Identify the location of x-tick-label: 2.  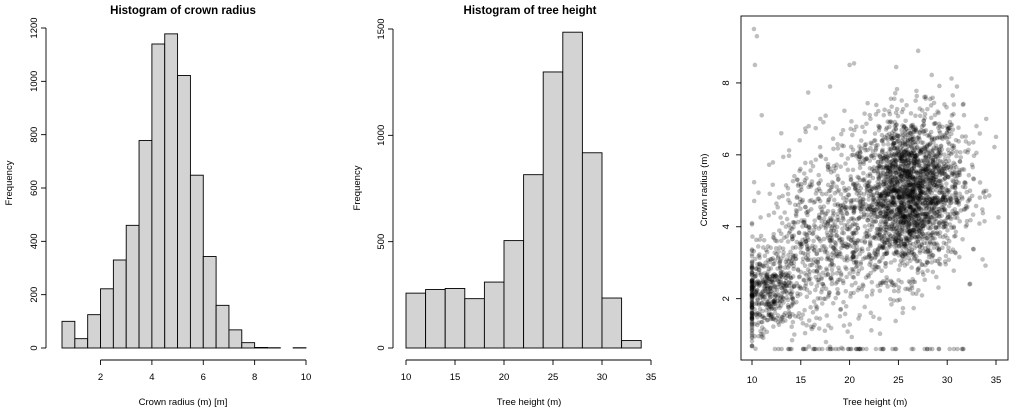
(100, 377).